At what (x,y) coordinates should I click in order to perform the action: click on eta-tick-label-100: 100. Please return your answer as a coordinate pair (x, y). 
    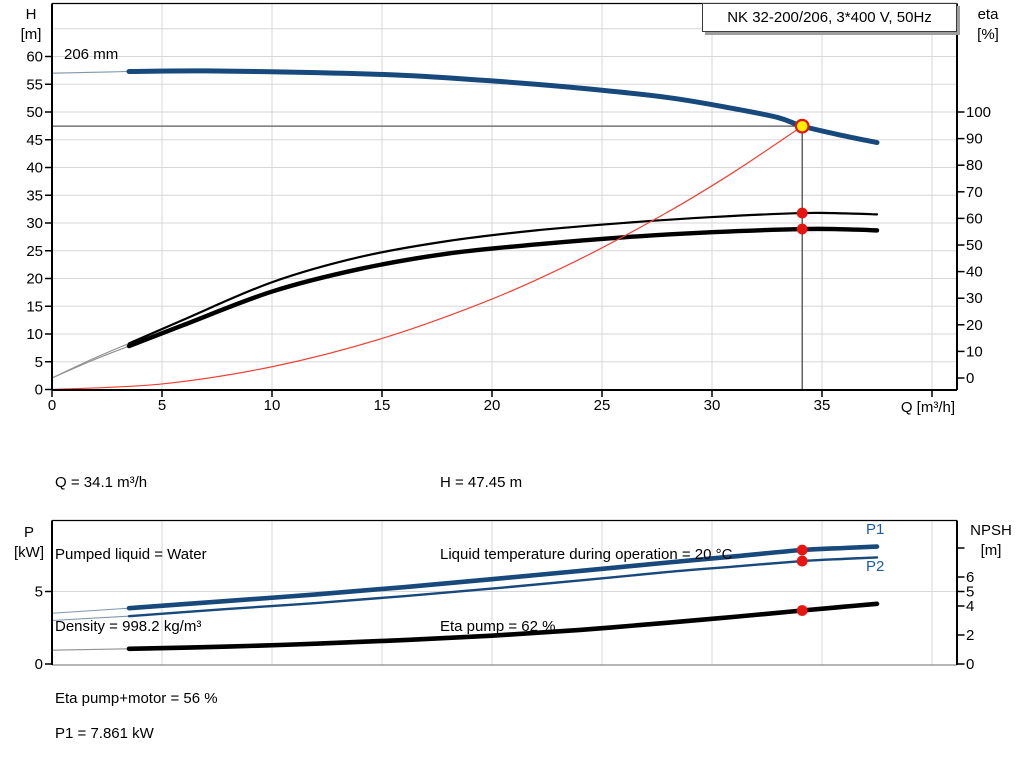
    Looking at the image, I should click on (978, 112).